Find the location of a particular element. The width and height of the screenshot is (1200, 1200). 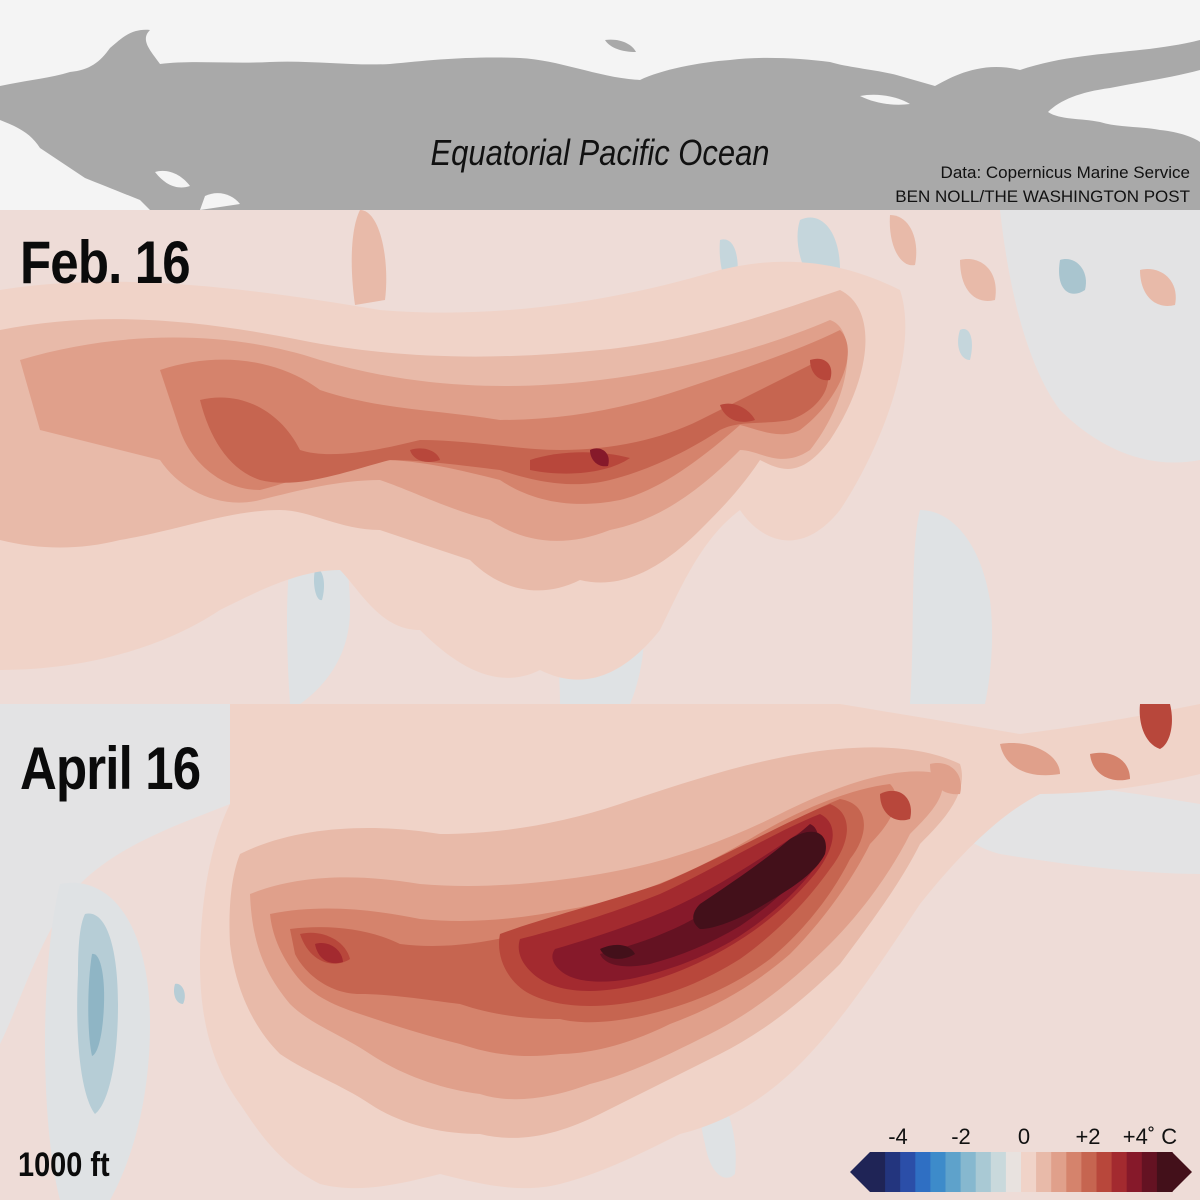

date-label-april: April 16 is located at coordinates (110, 768).